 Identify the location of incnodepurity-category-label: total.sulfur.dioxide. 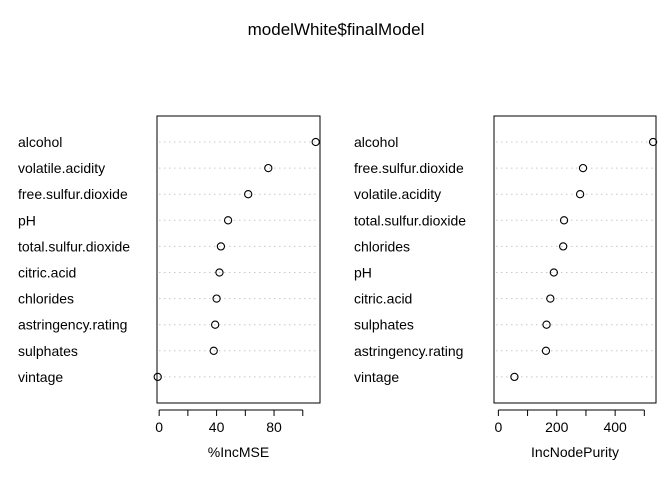
(410, 220).